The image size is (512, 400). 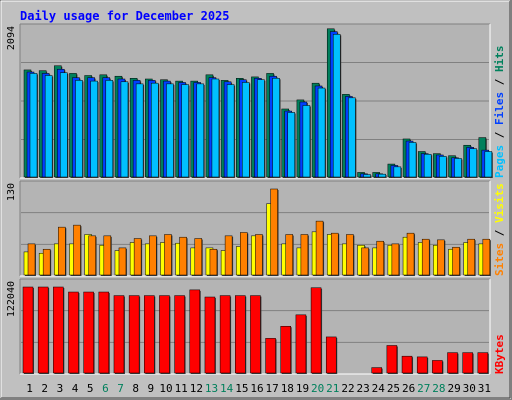 What do you see at coordinates (302, 388) in the screenshot?
I see `x-label-day-19: 19` at bounding box center [302, 388].